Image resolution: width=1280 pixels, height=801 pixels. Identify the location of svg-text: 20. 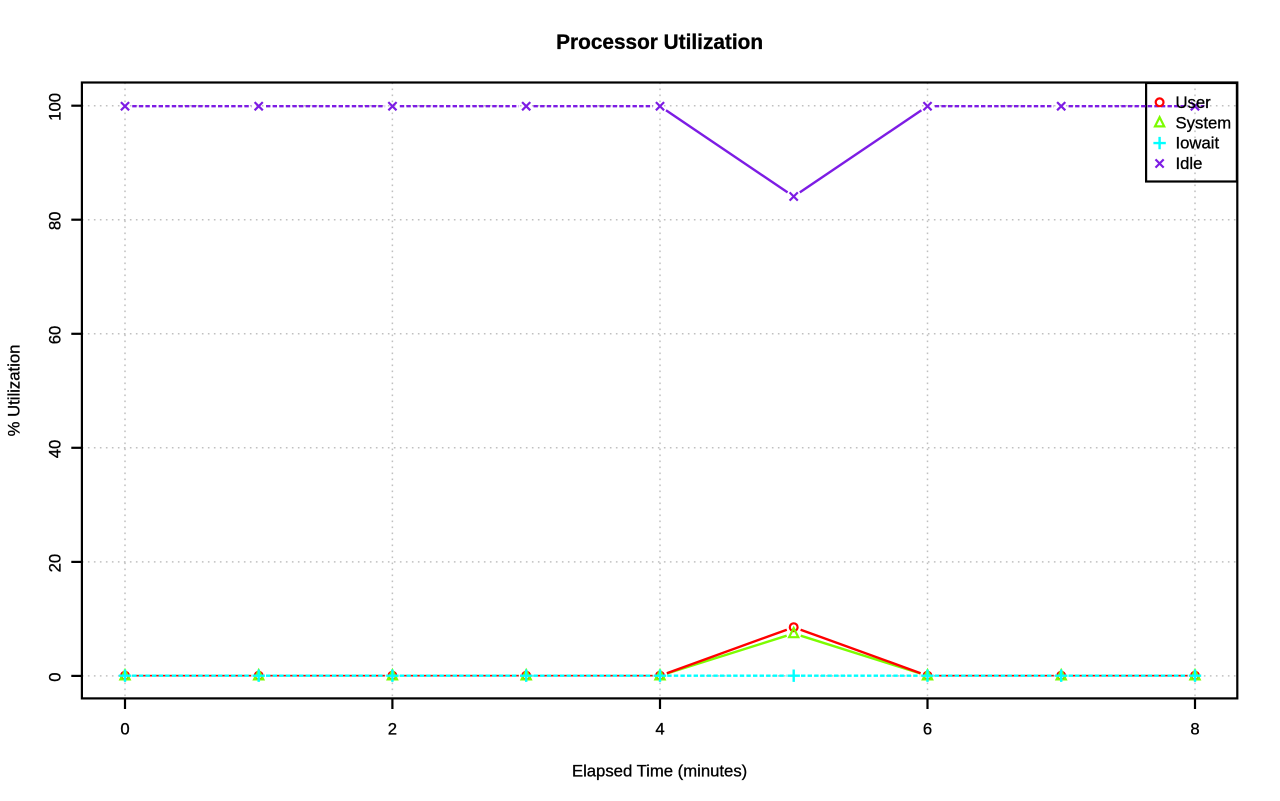
(55, 563).